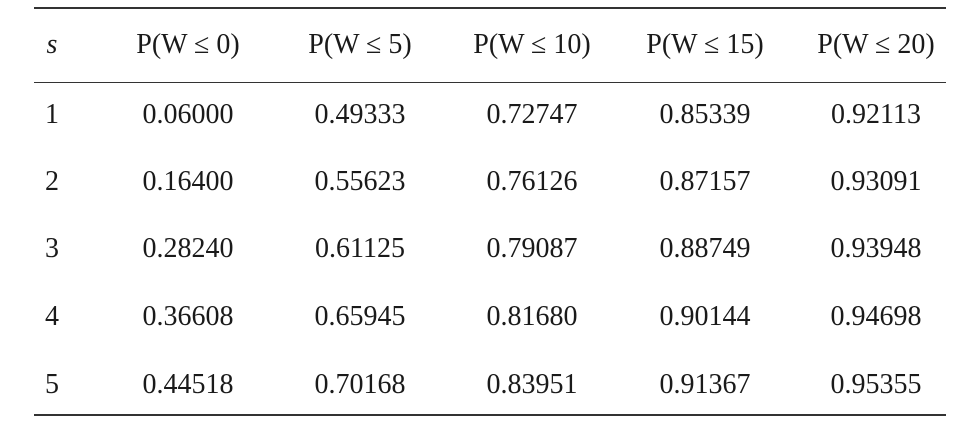  What do you see at coordinates (360, 384) in the screenshot?
I see `table-cell: 0.70168` at bounding box center [360, 384].